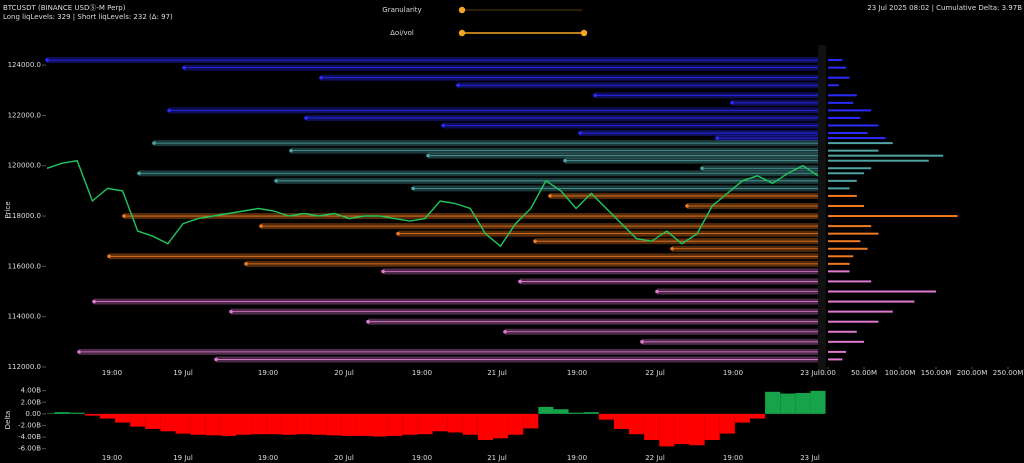 The height and width of the screenshot is (463, 1024). What do you see at coordinates (29, 449) in the screenshot?
I see `y-tick-label: -6.00B` at bounding box center [29, 449].